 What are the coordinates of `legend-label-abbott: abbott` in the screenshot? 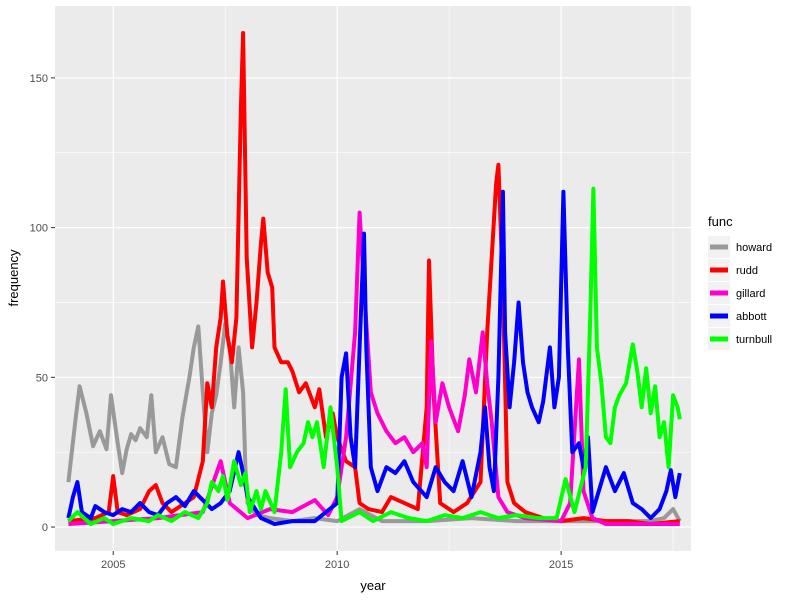 It's located at (751, 317).